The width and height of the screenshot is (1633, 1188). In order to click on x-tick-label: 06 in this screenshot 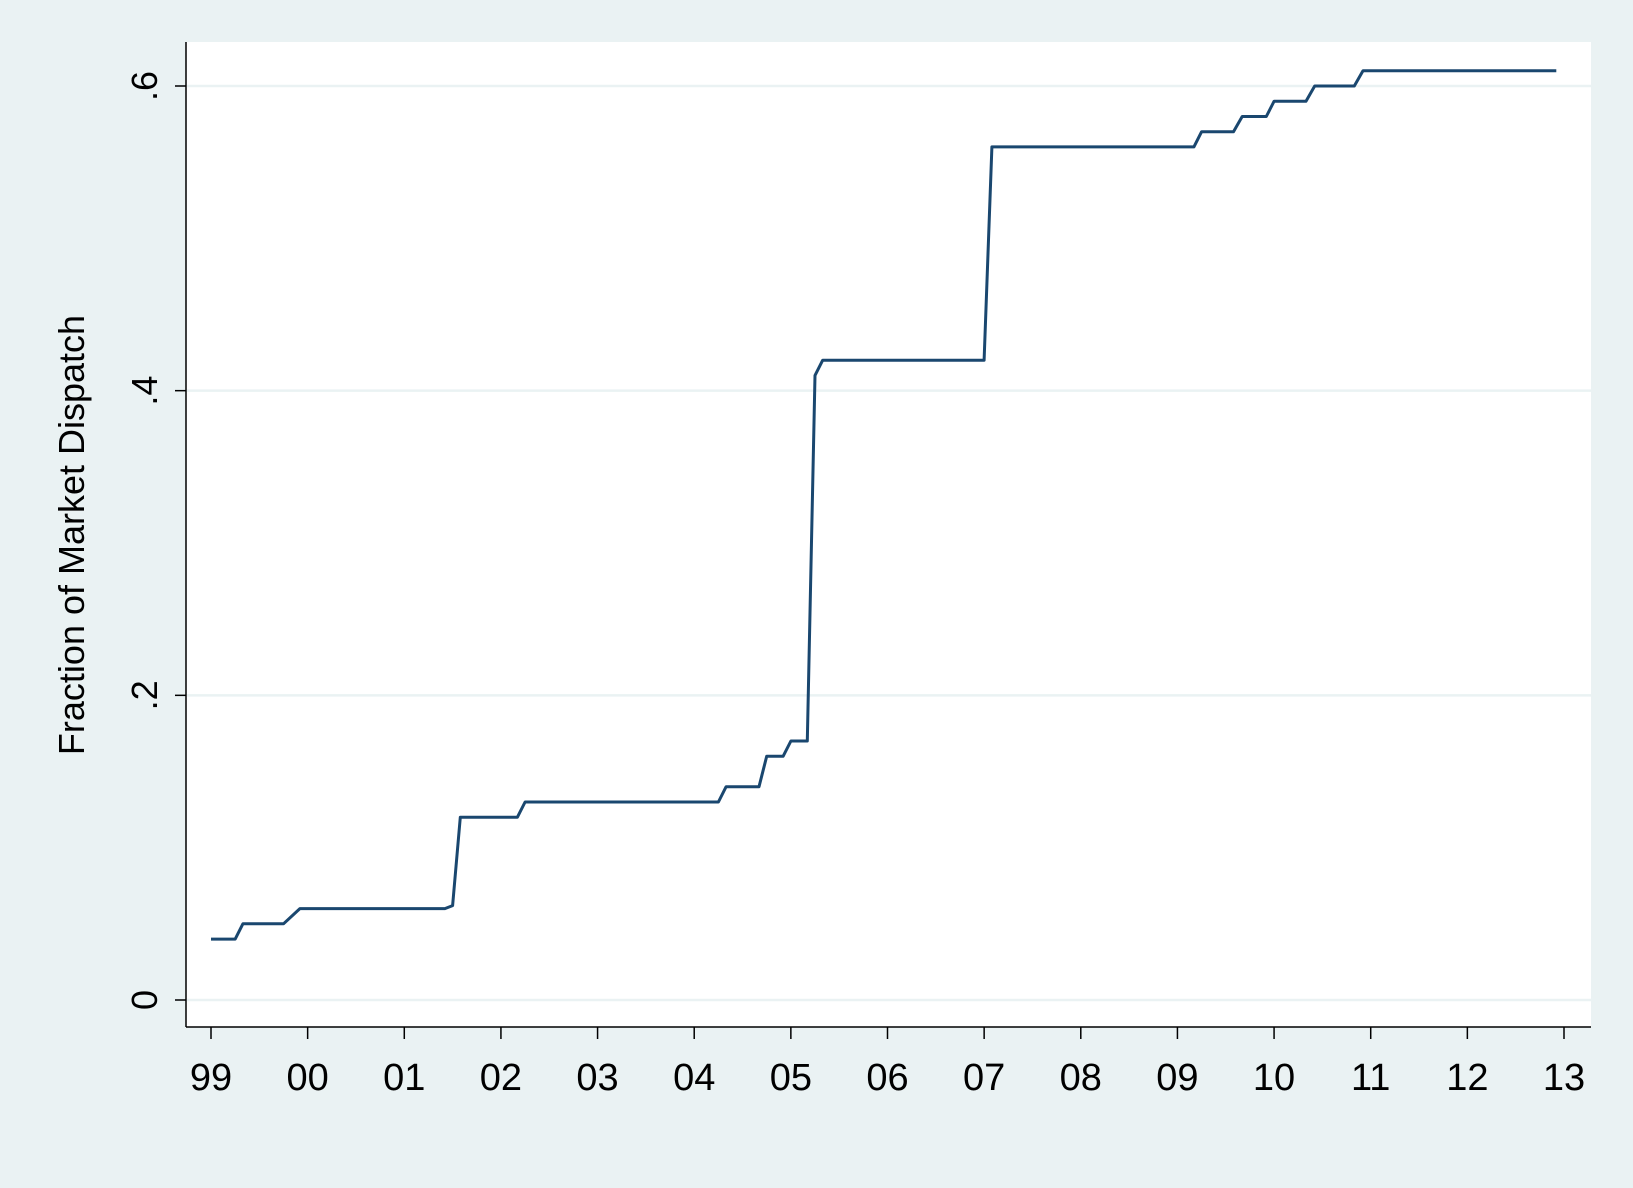, I will do `click(887, 1078)`.